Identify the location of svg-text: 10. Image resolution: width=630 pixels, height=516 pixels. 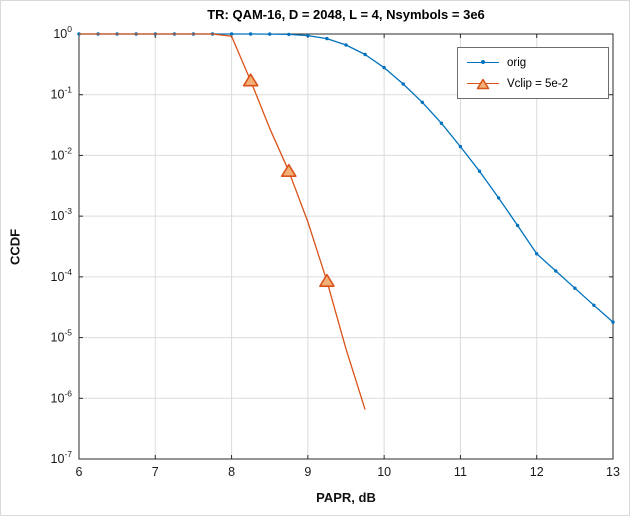
(384, 472).